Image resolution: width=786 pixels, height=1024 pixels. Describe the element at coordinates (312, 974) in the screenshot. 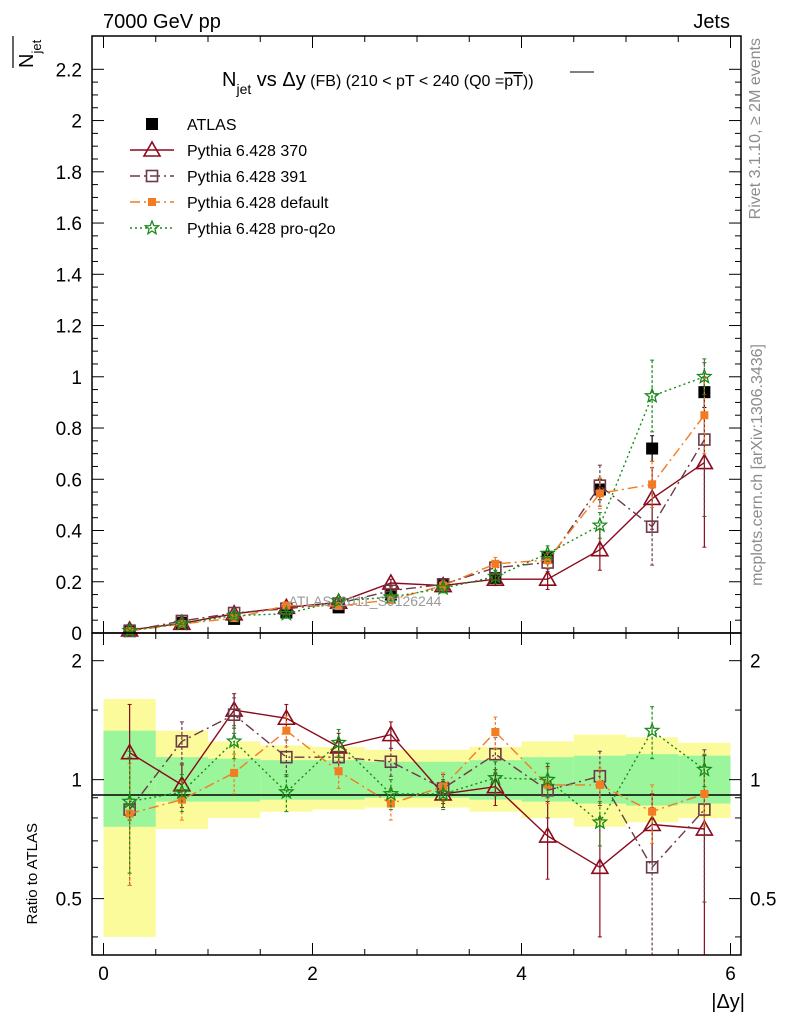

I see `x-tick-label: 2` at that location.